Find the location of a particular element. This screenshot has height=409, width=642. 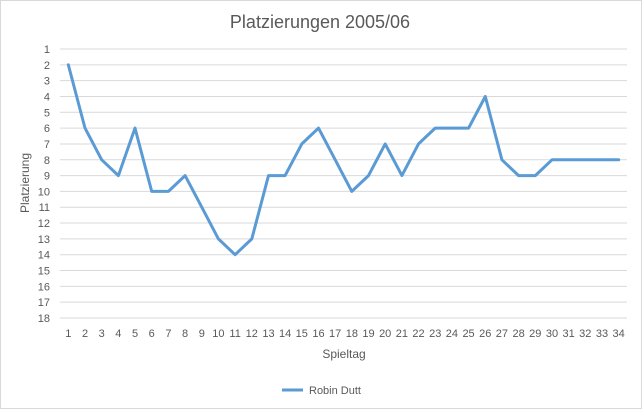

x-tick-label: 19 is located at coordinates (368, 334).